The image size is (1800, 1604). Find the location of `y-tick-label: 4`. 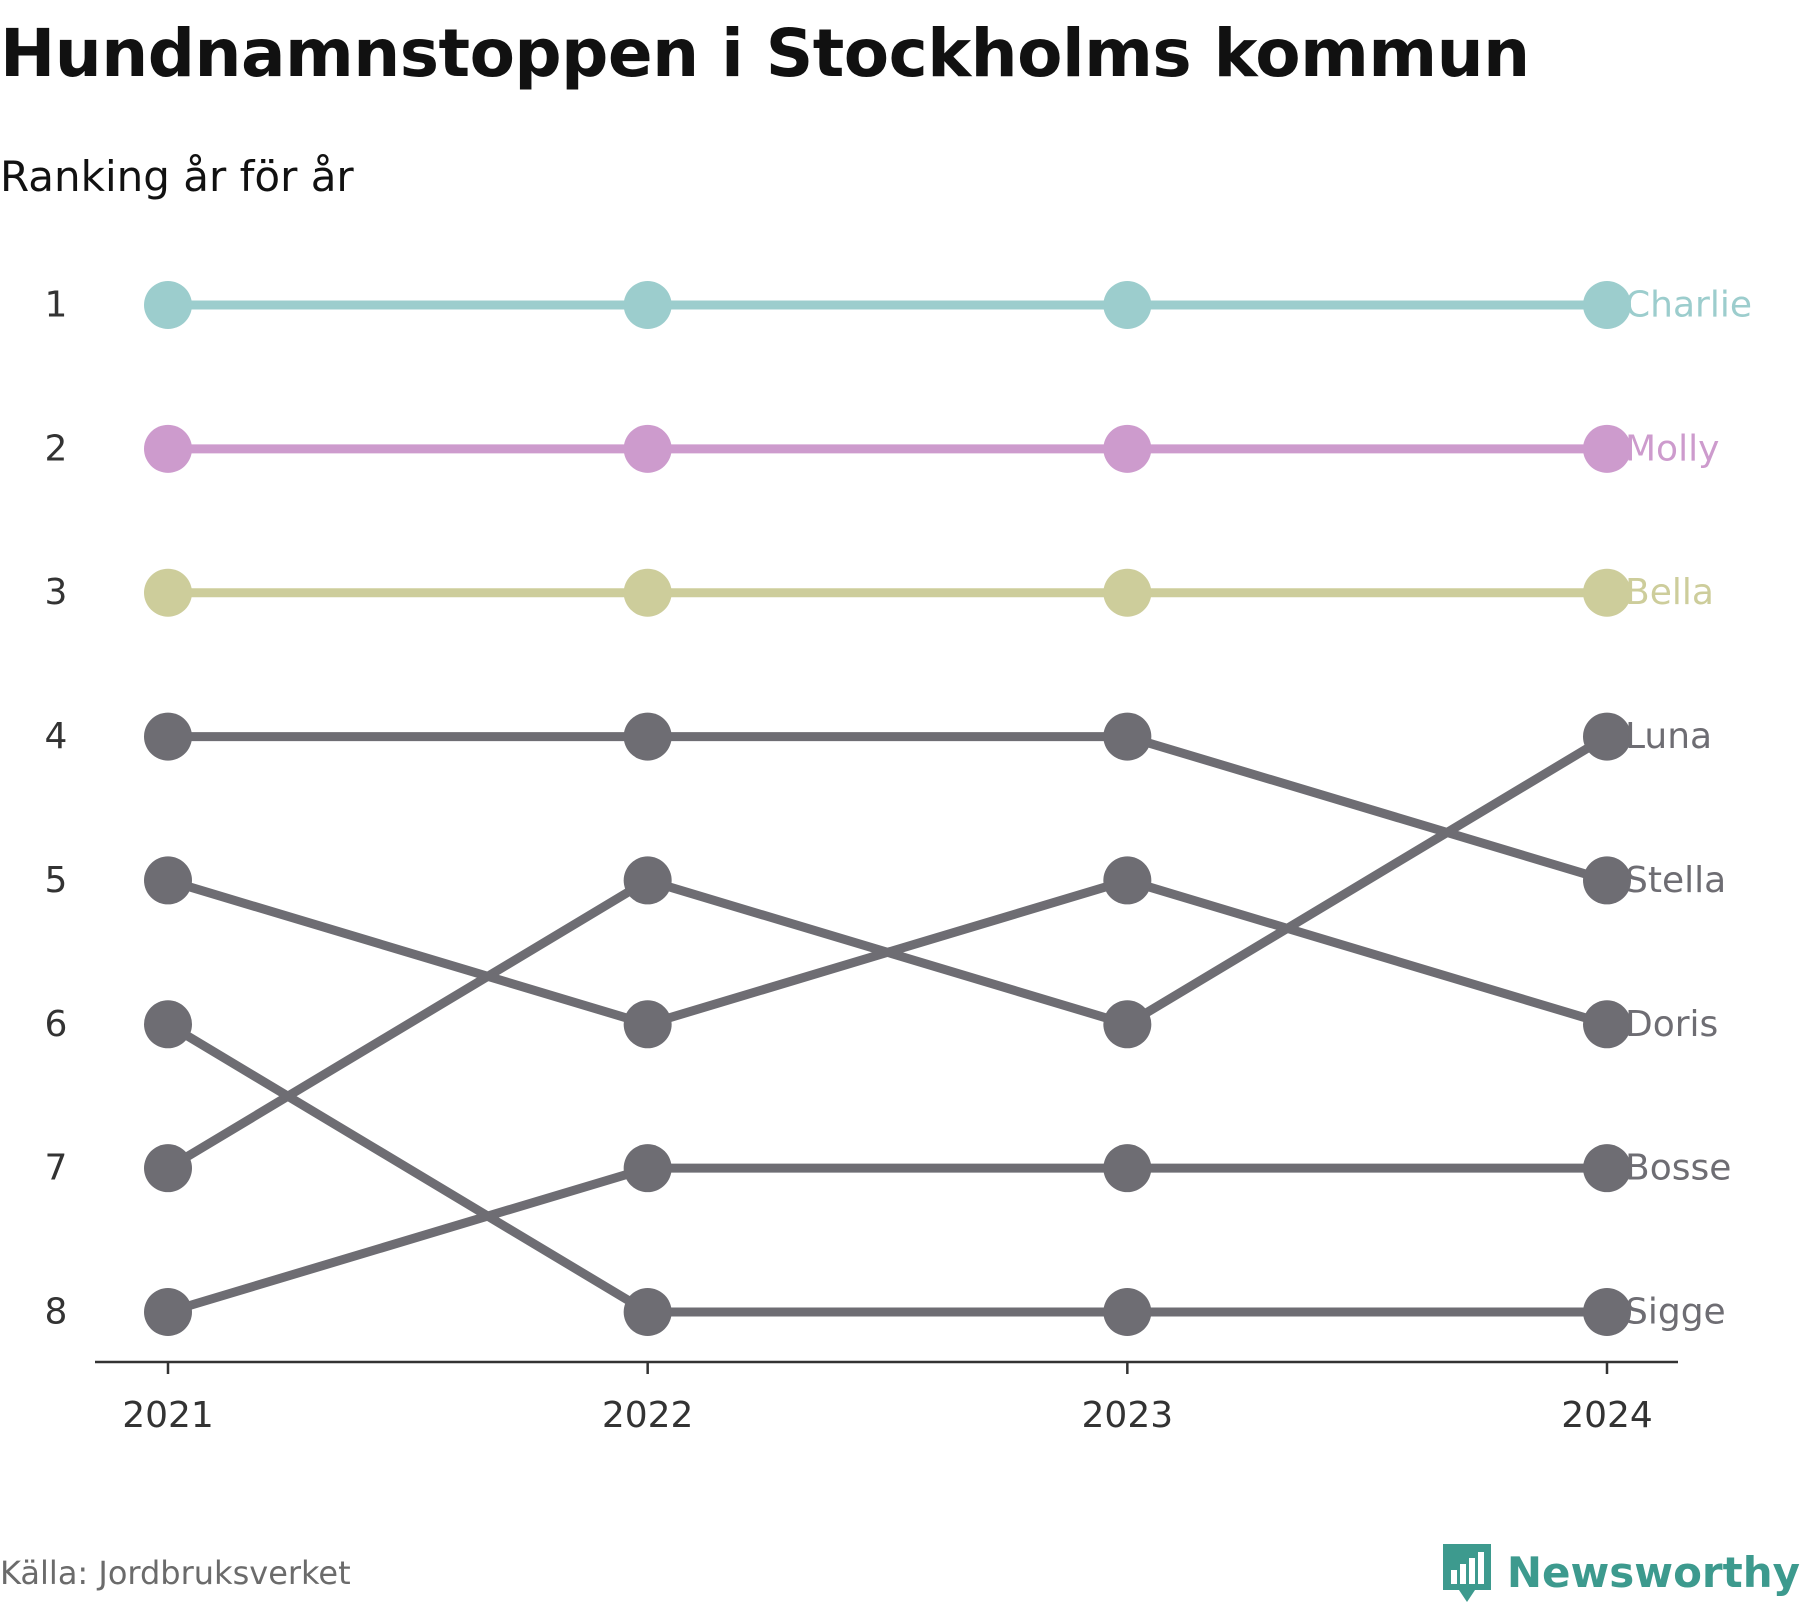

y-tick-label: 4 is located at coordinates (56, 736).